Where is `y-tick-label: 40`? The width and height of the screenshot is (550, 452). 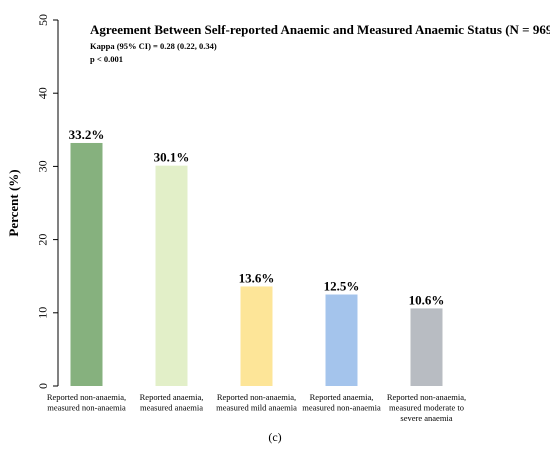
y-tick-label: 40 is located at coordinates (43, 93).